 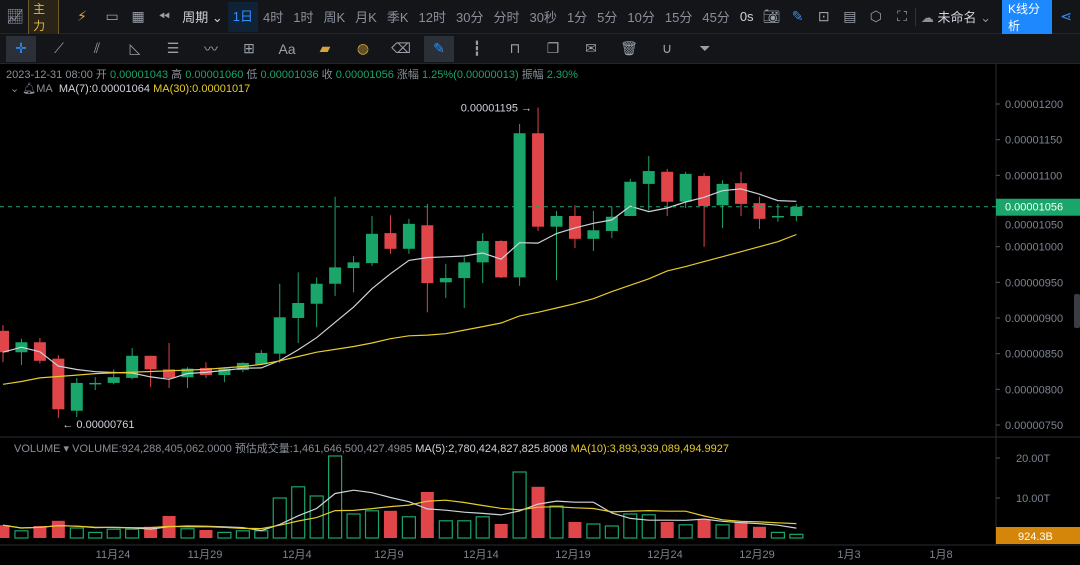 I want to click on date-tick-label: 12月29, so click(x=756, y=555).